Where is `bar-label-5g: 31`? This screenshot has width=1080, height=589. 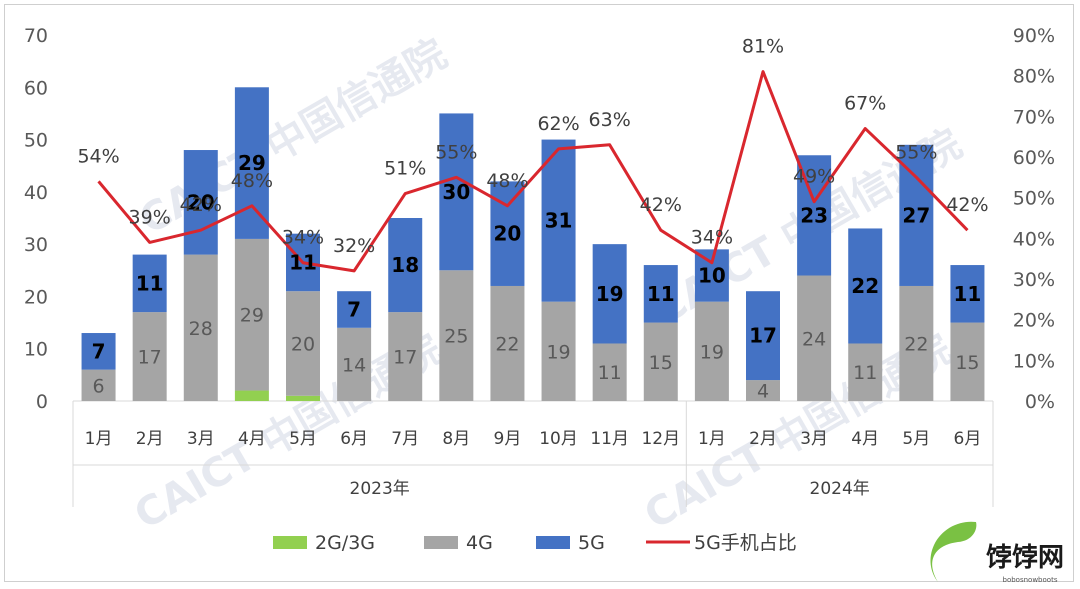
bar-label-5g: 31 is located at coordinates (559, 221).